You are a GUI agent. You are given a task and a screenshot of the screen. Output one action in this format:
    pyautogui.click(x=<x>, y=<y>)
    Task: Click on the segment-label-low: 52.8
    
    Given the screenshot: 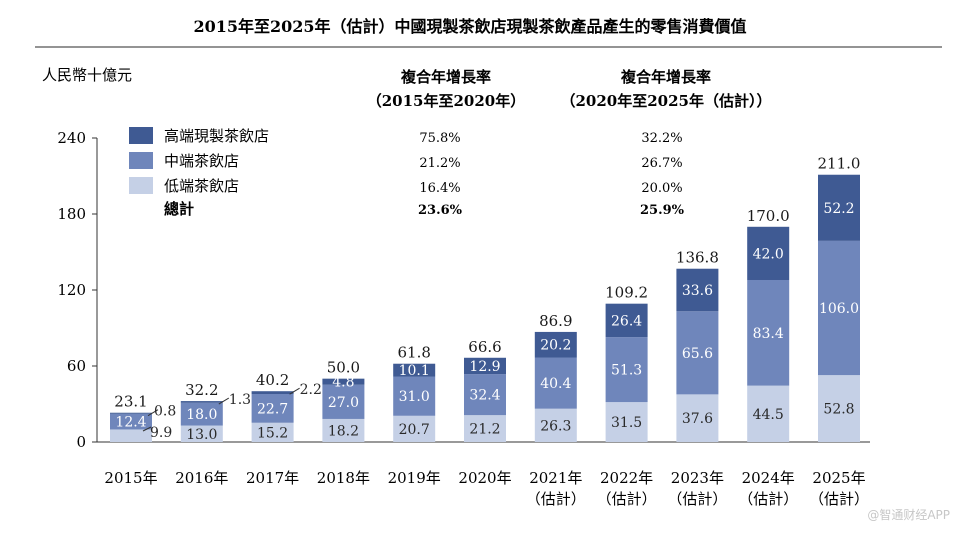 What is the action you would take?
    pyautogui.click(x=838, y=410)
    